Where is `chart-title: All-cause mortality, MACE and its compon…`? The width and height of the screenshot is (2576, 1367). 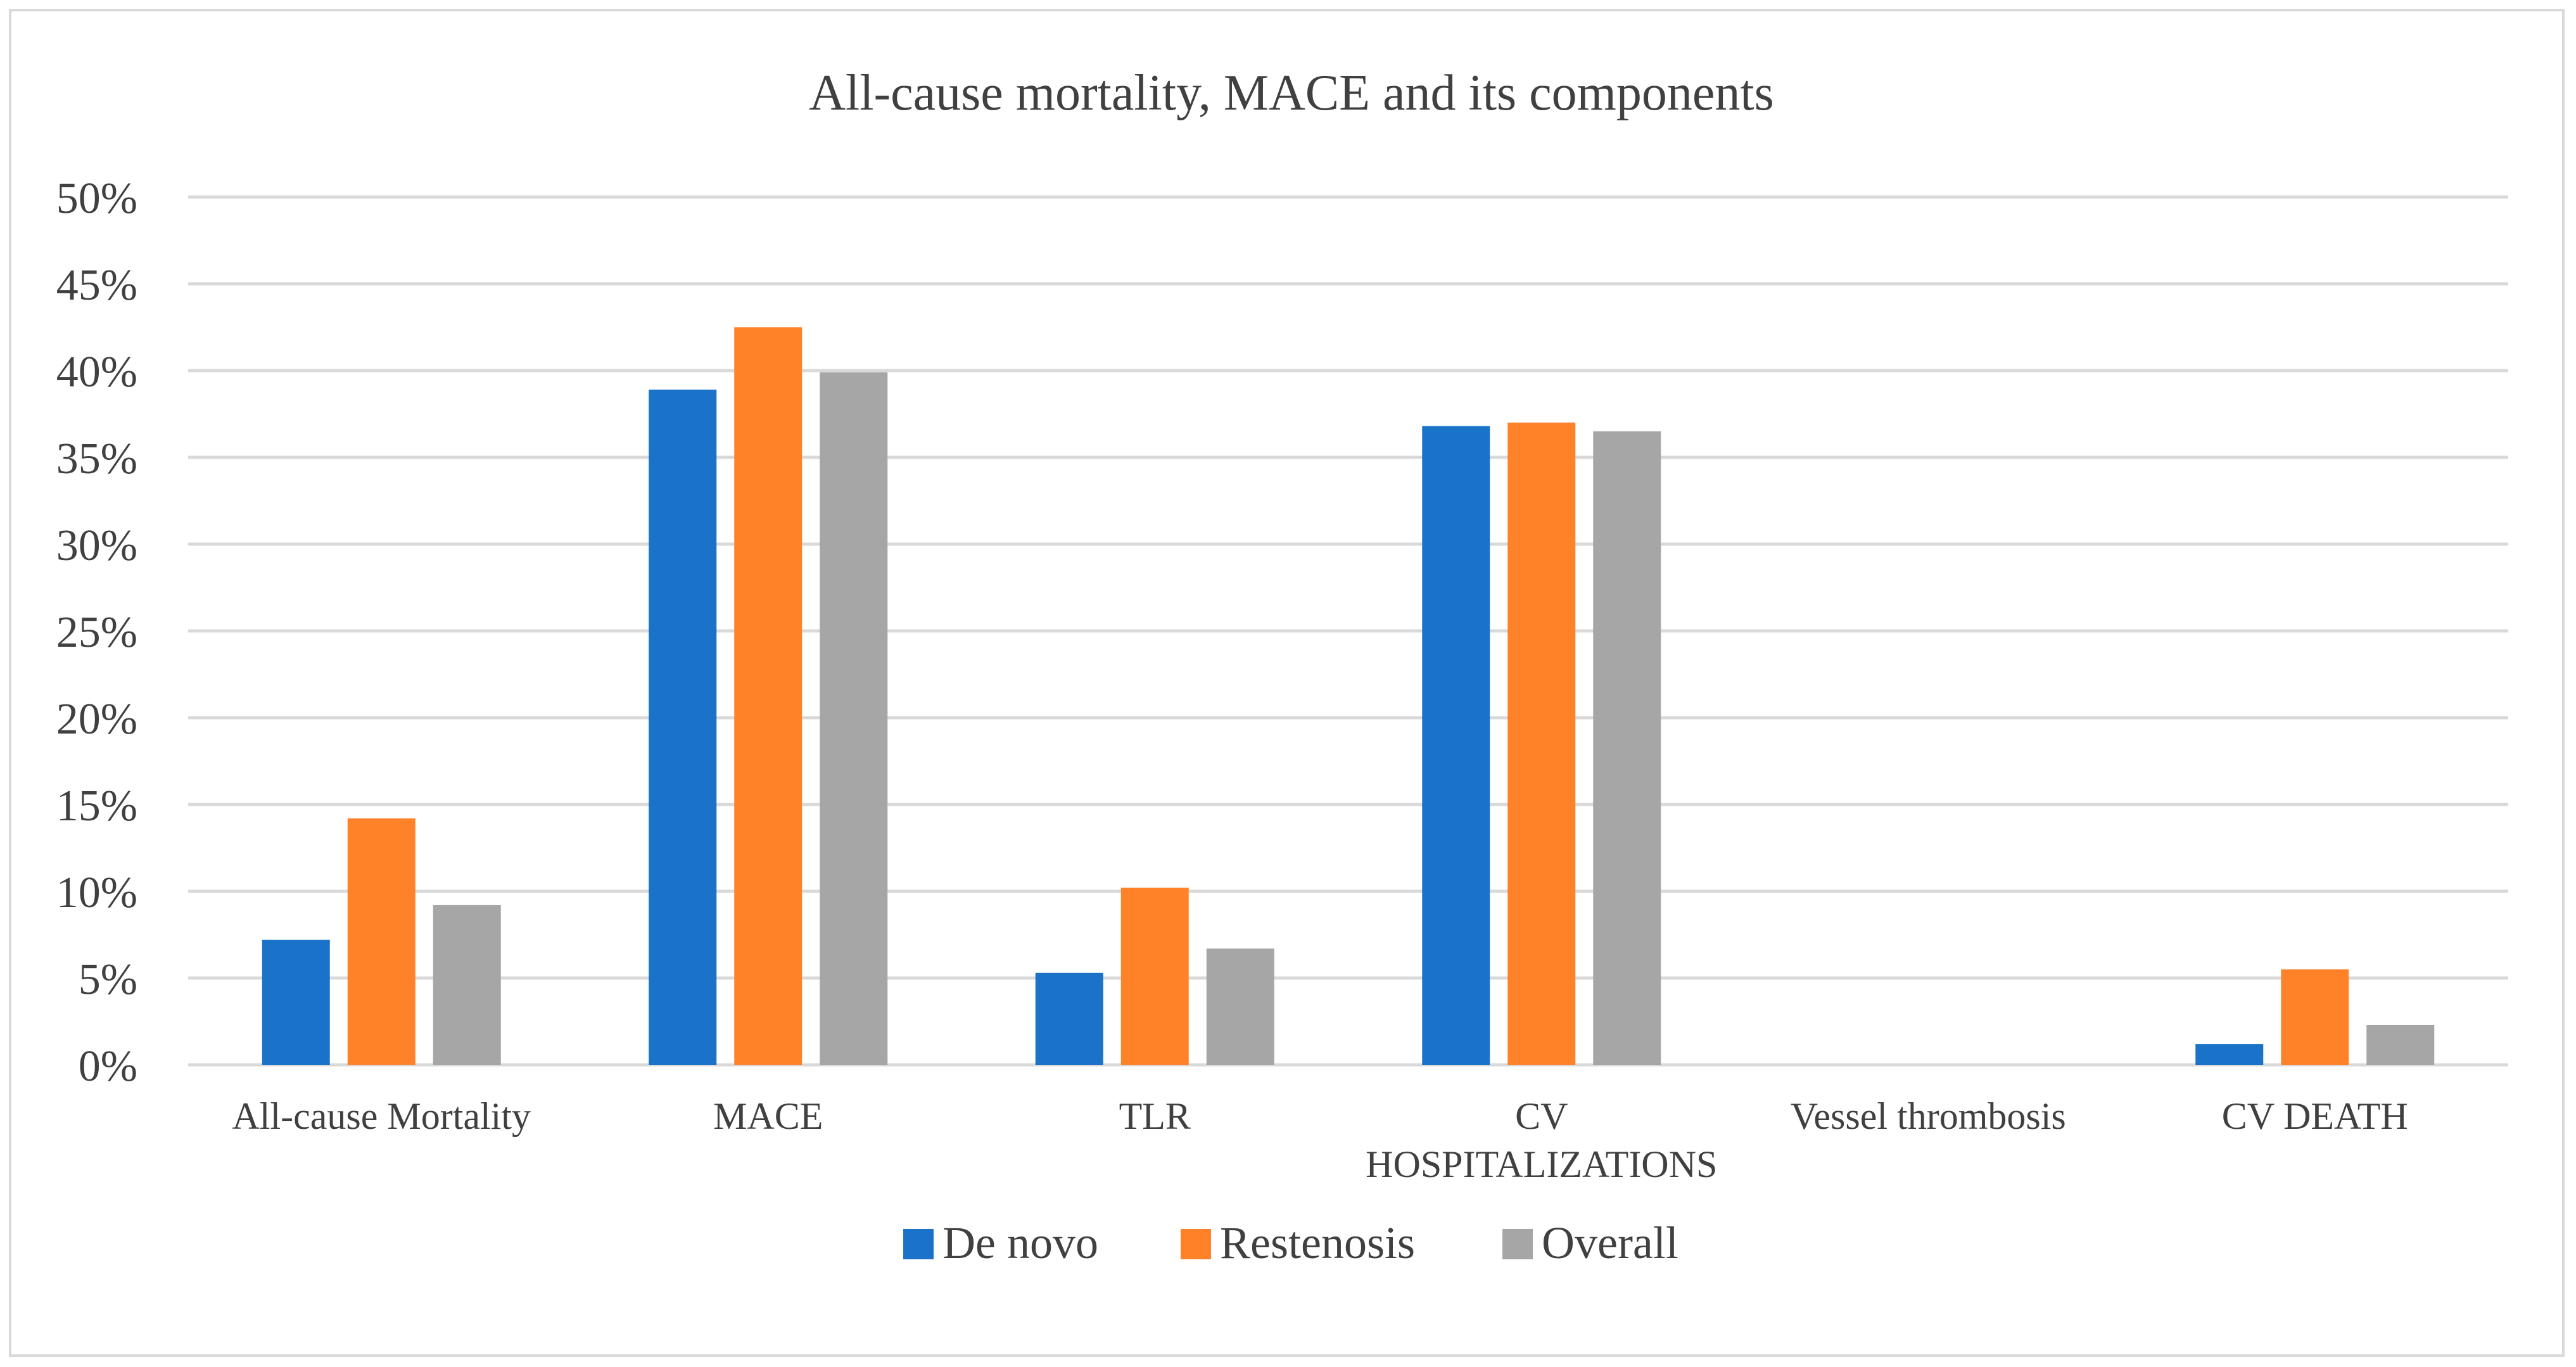
chart-title: All-cause mortality, MACE and its compon… is located at coordinates (1291, 93).